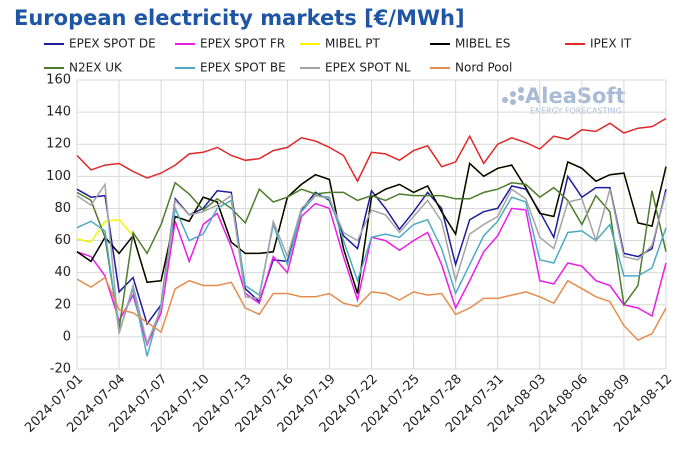  I want to click on logo-tagline: ENERGY FORECASTING, so click(576, 111).